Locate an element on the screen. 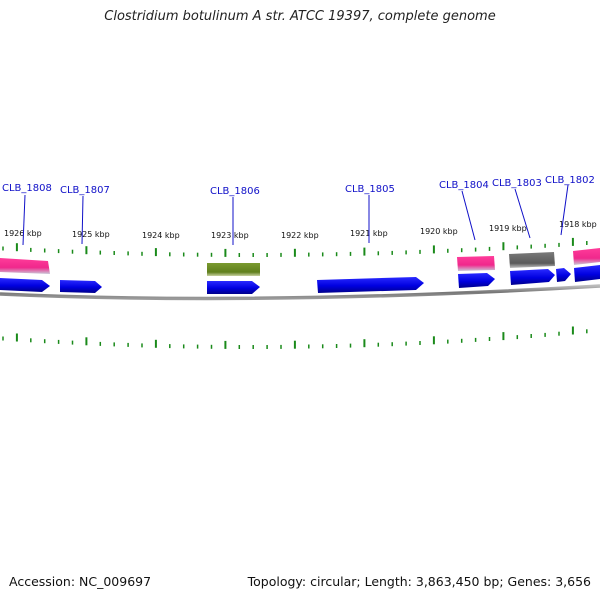  cds-track is located at coordinates (300, 279).